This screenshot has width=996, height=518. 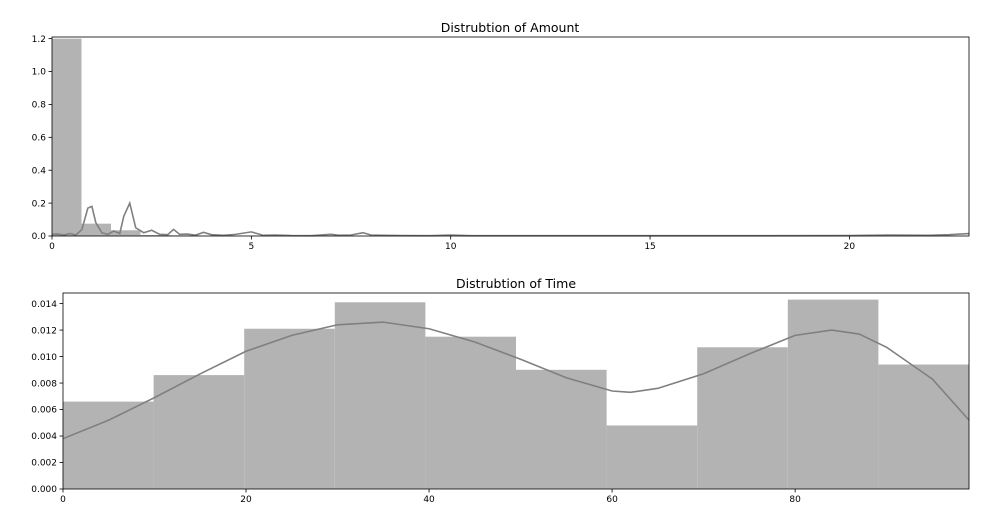 I want to click on time-ytick-label: 0.004, so click(x=44, y=437).